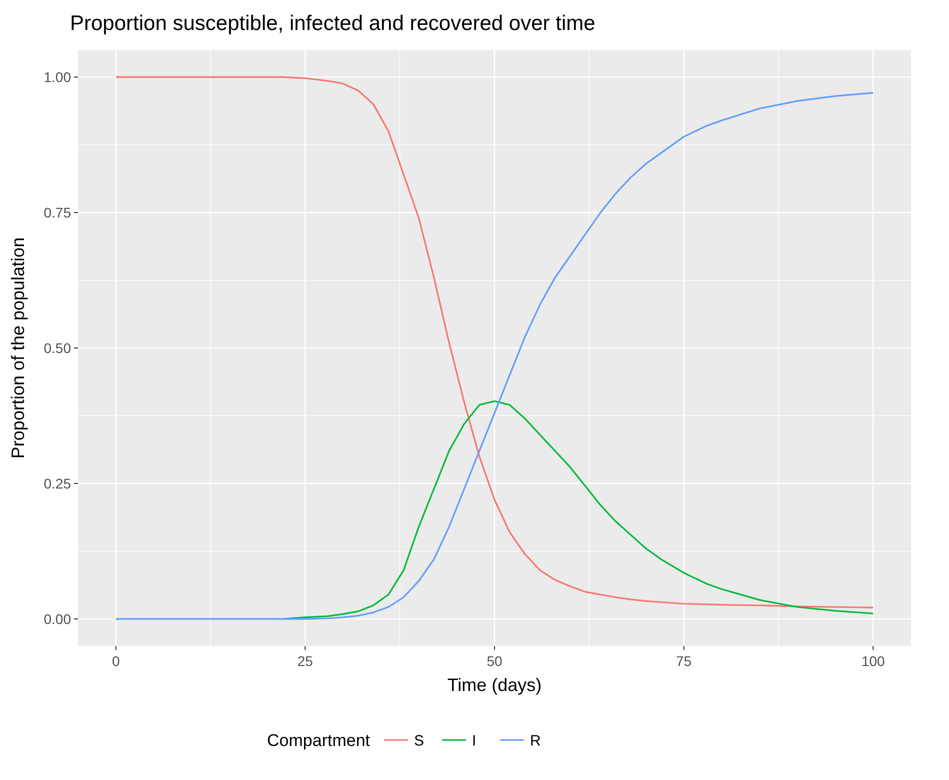 This screenshot has height=780, width=949. I want to click on x-tick-label: 100, so click(873, 661).